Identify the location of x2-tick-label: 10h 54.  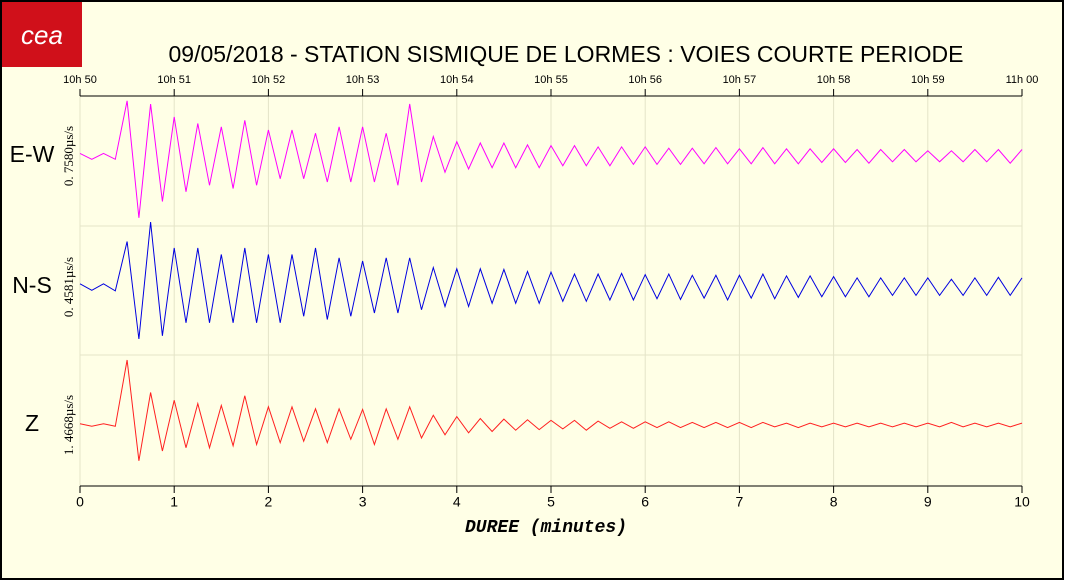
(457, 80).